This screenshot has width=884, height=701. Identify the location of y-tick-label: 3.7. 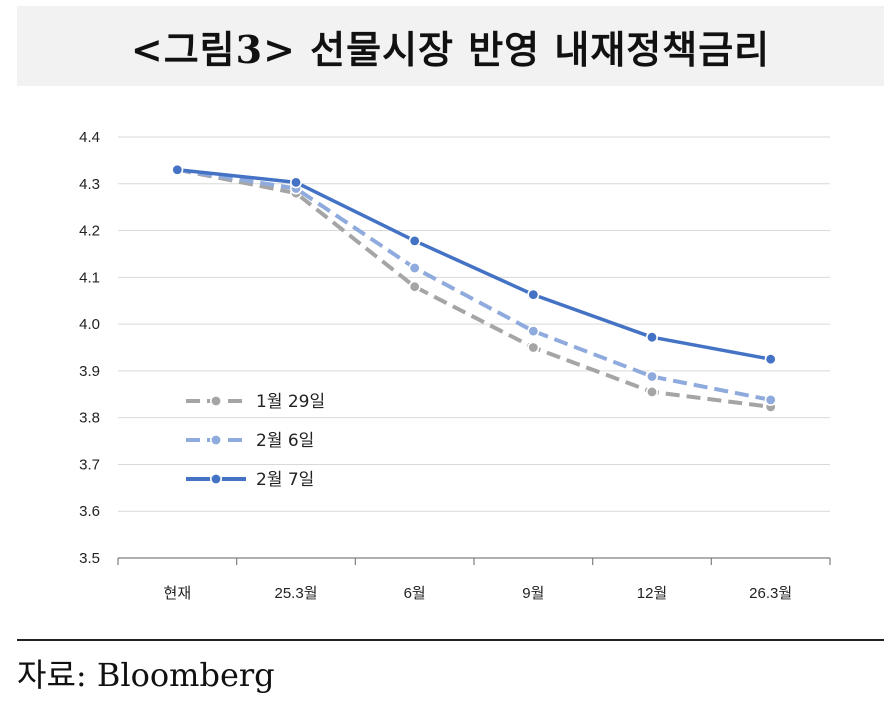
(89, 464).